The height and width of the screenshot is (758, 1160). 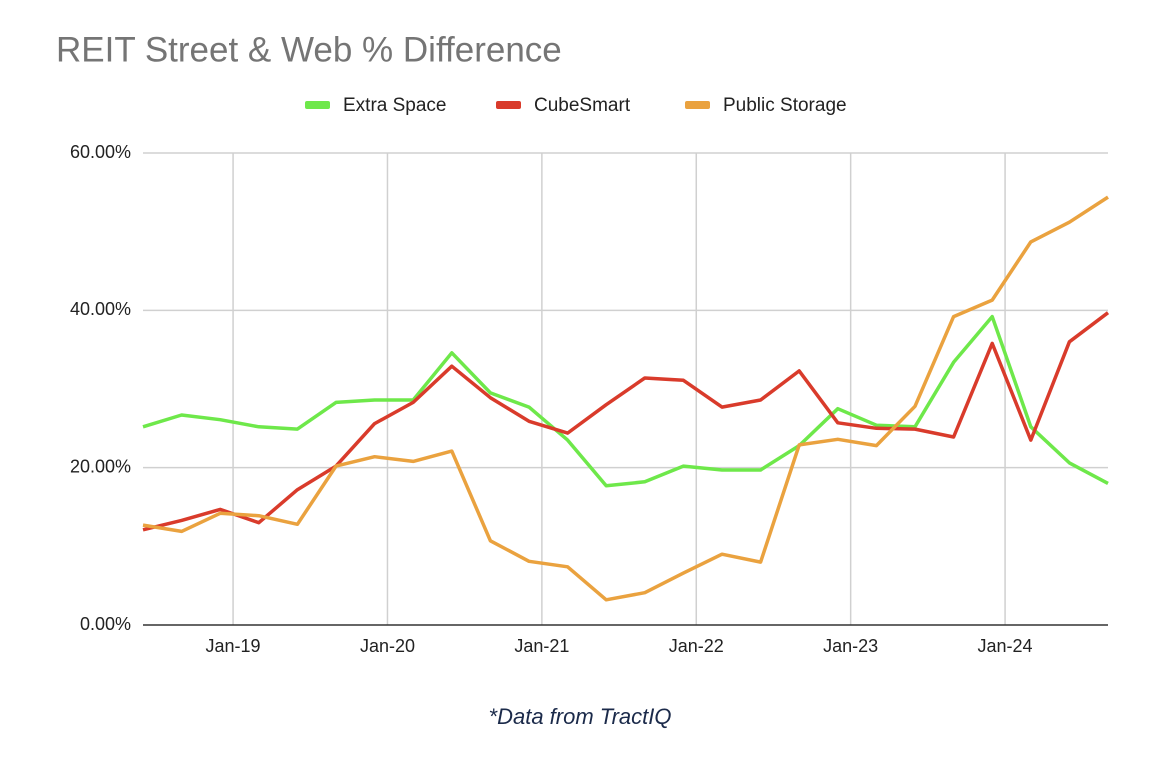 I want to click on legend-label: Extra Space, so click(x=395, y=105).